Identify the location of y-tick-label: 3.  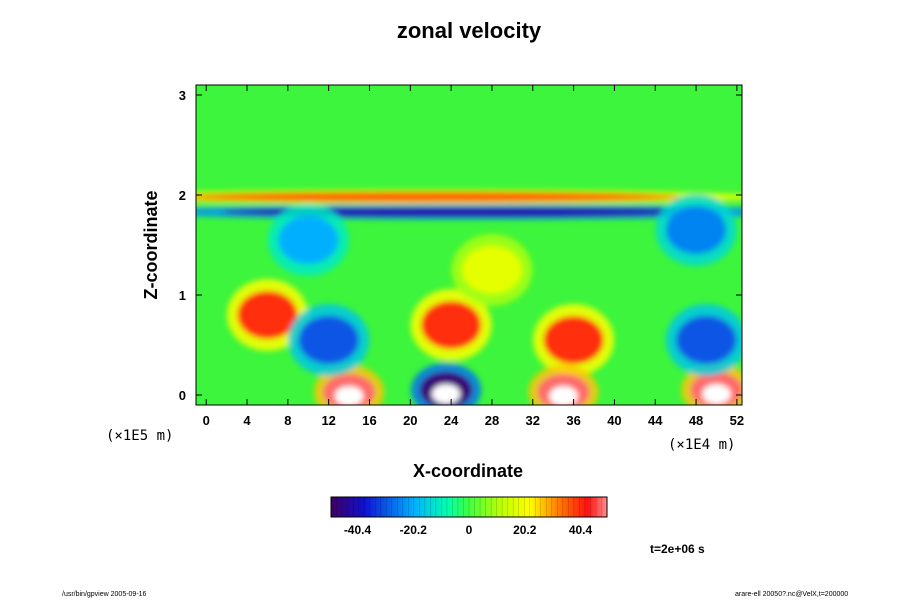
(182, 95).